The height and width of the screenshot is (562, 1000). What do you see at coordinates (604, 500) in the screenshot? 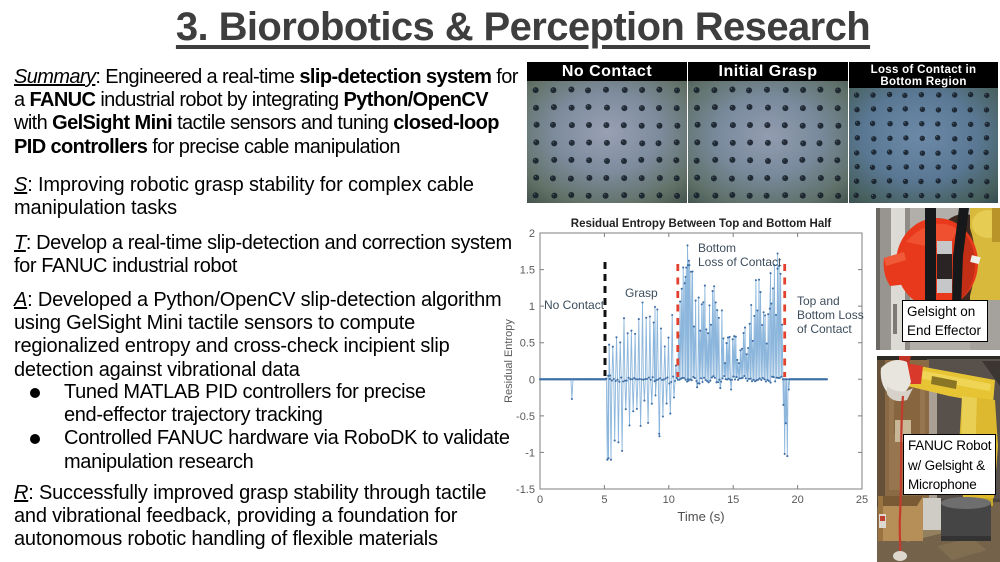
I see `svg-text: 5` at bounding box center [604, 500].